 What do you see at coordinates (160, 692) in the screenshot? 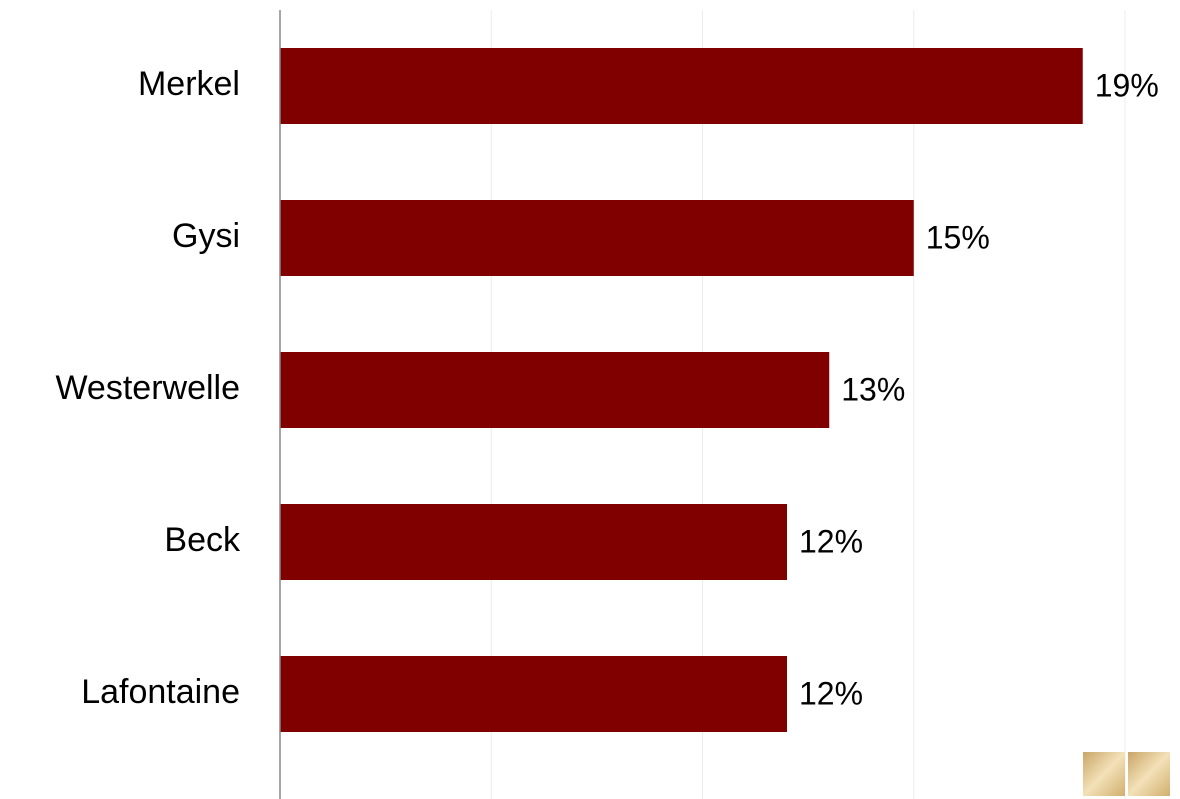
I see `category-label: Lafontaine` at bounding box center [160, 692].